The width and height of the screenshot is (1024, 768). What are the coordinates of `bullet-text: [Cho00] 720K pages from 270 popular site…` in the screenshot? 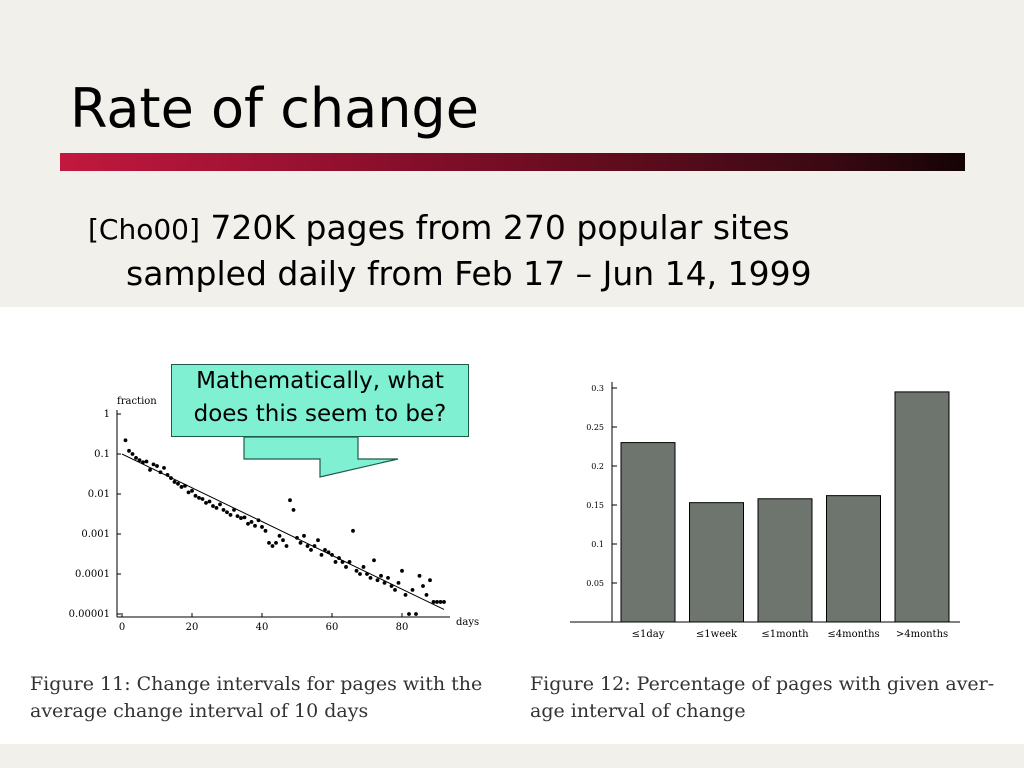 It's located at (528, 251).